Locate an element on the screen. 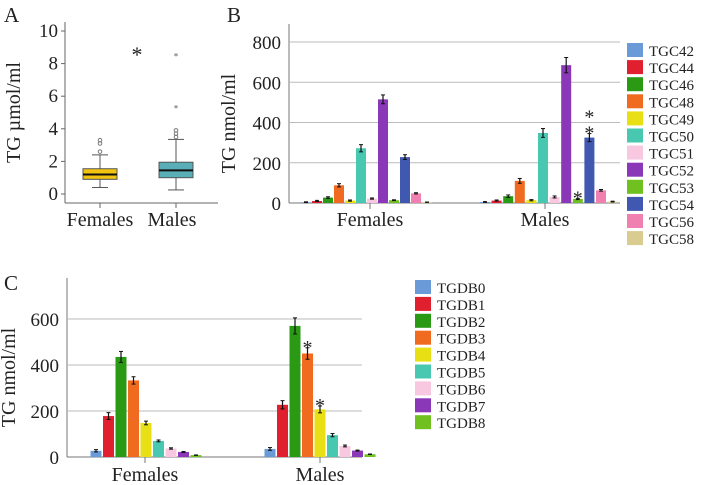 The image size is (708, 485). legend-label: TGC46 is located at coordinates (672, 86).